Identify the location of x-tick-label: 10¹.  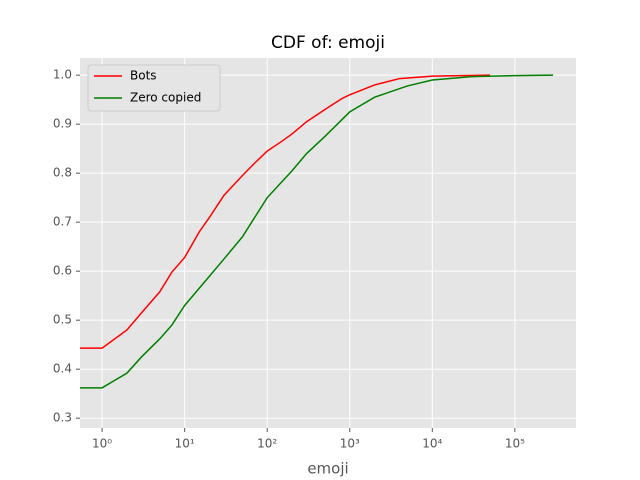
(185, 444).